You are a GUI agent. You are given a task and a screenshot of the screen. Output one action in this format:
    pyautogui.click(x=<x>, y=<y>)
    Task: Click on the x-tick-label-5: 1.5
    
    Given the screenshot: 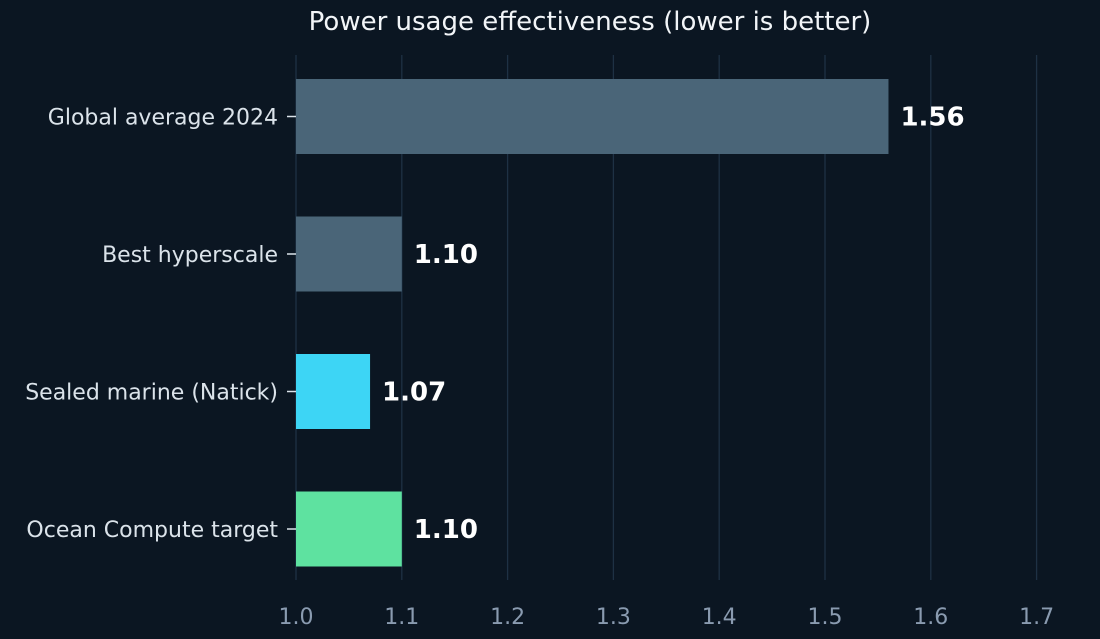 What is the action you would take?
    pyautogui.click(x=825, y=617)
    